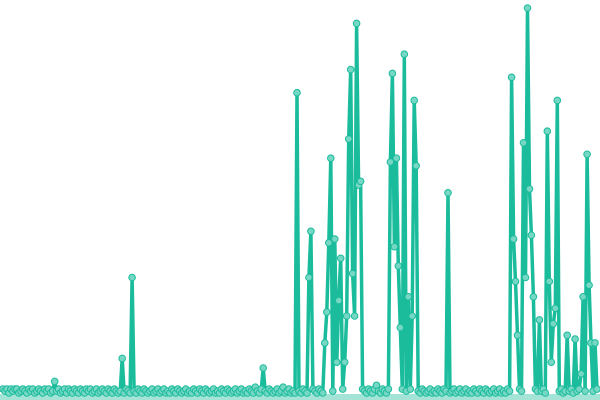 This screenshot has height=400, width=600. Describe the element at coordinates (300, 397) in the screenshot. I see `baseline-band` at that location.